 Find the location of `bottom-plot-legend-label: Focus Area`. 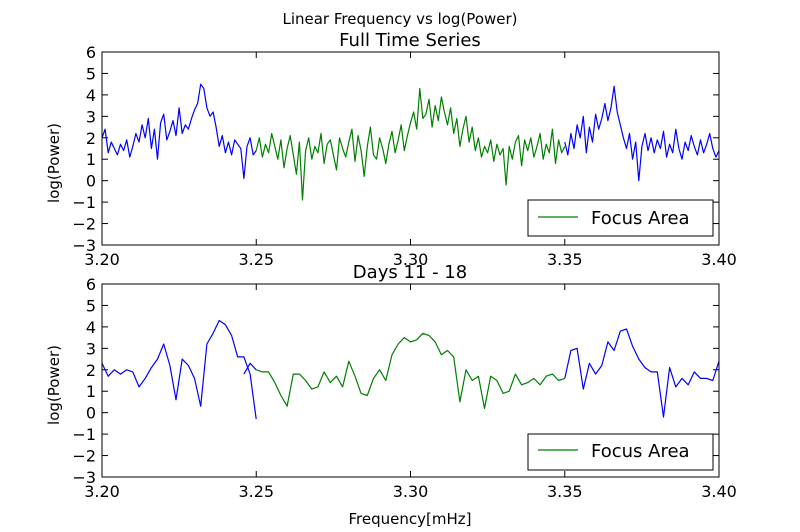

bottom-plot-legend-label: Focus Area is located at coordinates (640, 451).